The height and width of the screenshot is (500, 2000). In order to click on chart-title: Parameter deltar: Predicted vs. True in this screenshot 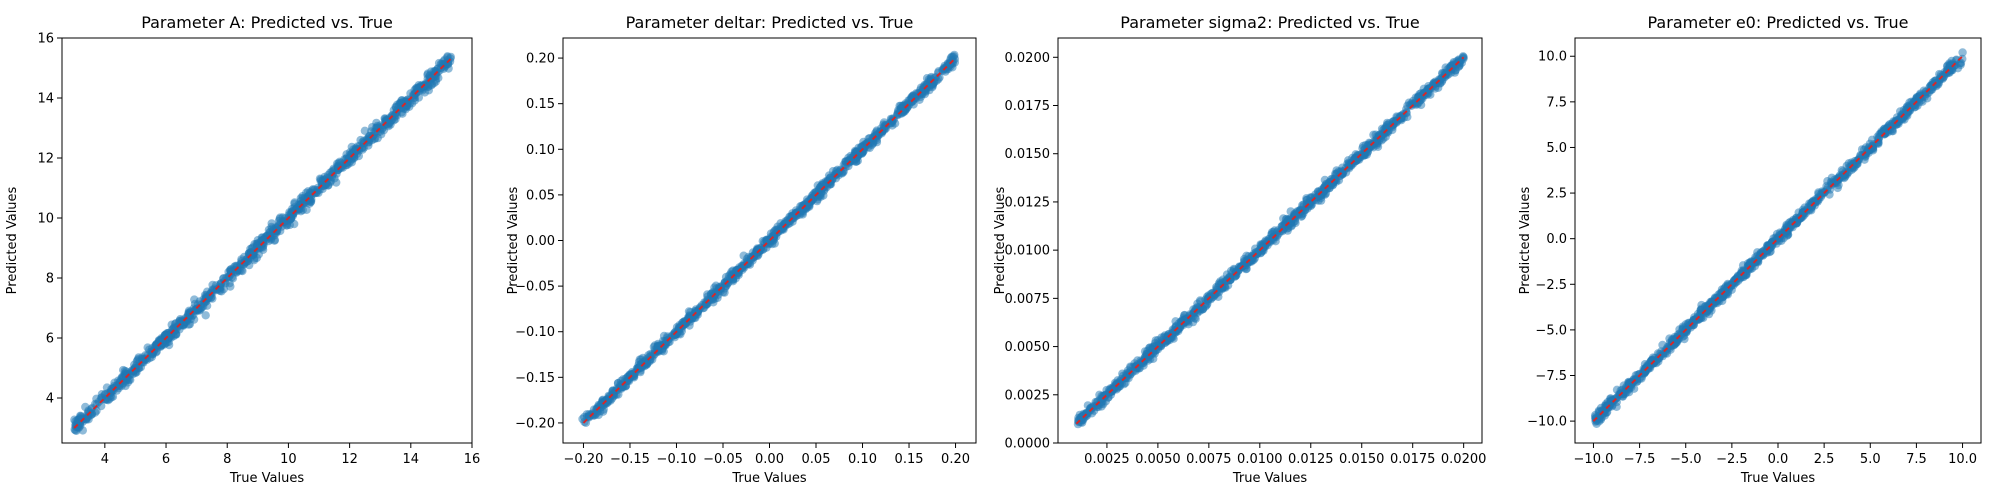, I will do `click(770, 22)`.